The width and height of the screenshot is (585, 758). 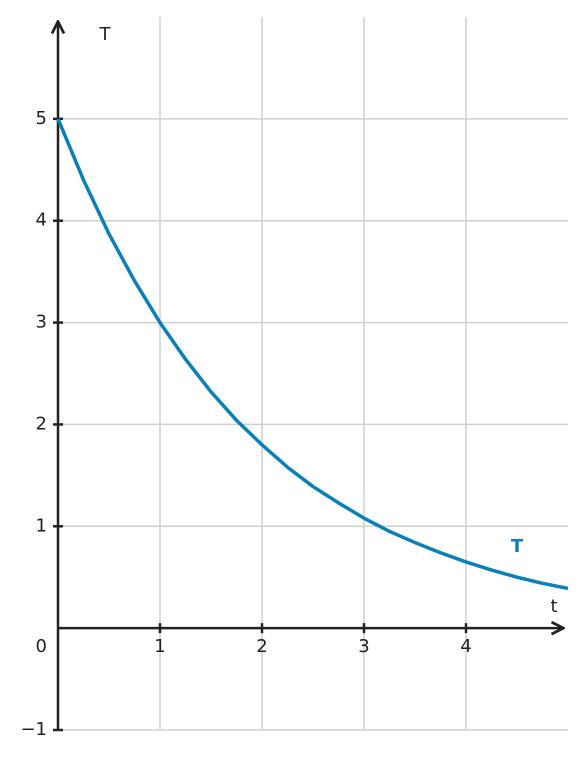 I want to click on y-tick-label: 0, so click(x=41, y=646).